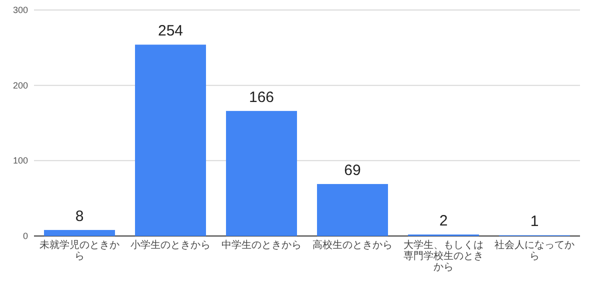 The width and height of the screenshot is (590, 281). What do you see at coordinates (444, 256) in the screenshot?
I see `x-tick-label: 大学生、もしくは専門学校生のときから` at bounding box center [444, 256].